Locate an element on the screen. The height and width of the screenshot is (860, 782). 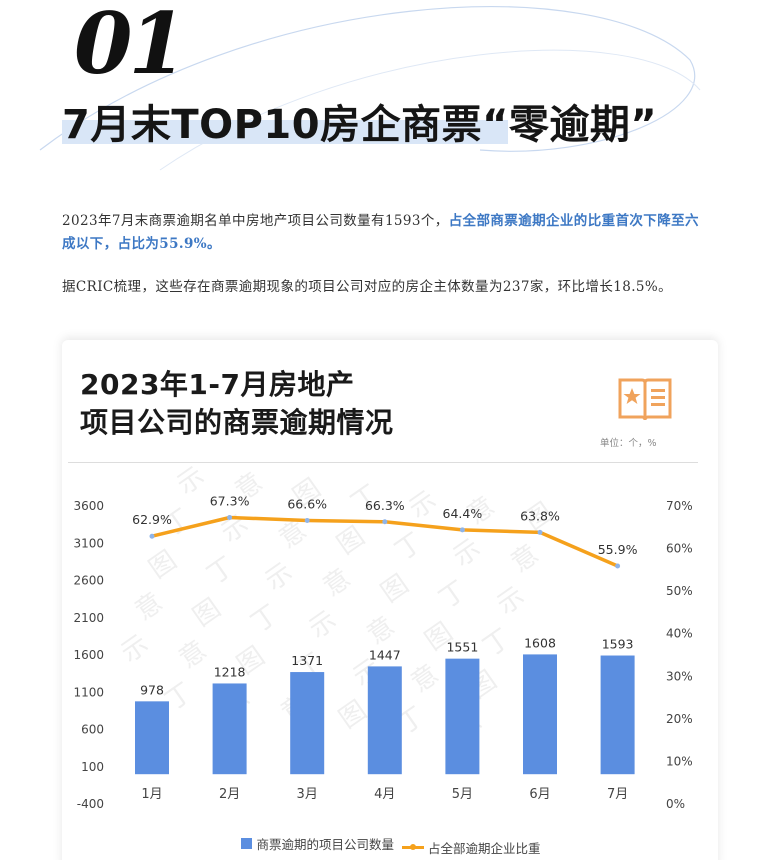
left-tick-label: -400 is located at coordinates (90, 804).